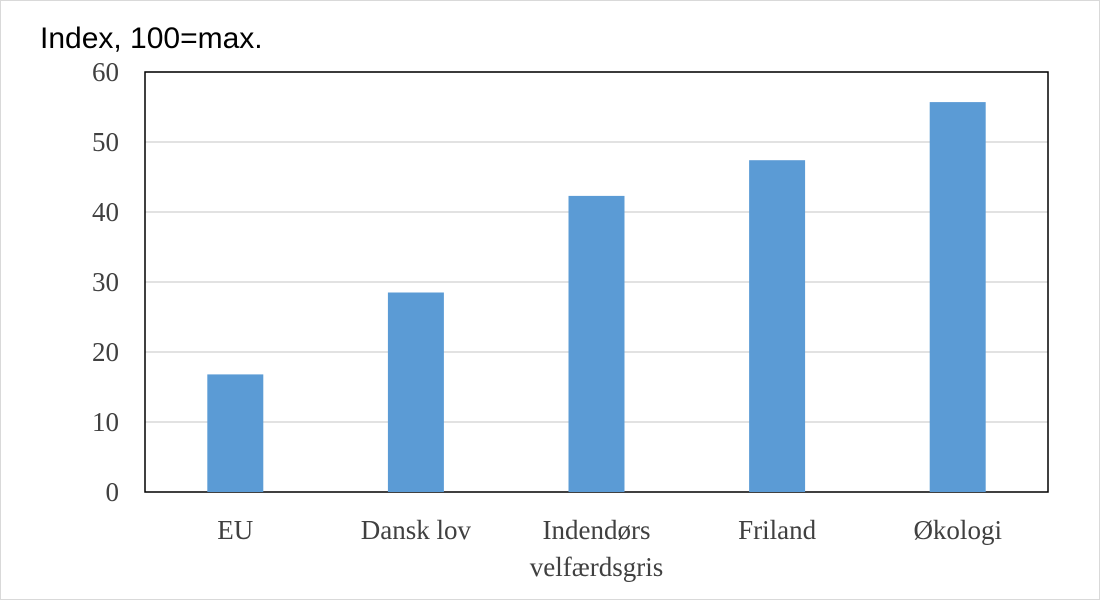  What do you see at coordinates (235, 530) in the screenshot?
I see `x-tick-label-0: EU` at bounding box center [235, 530].